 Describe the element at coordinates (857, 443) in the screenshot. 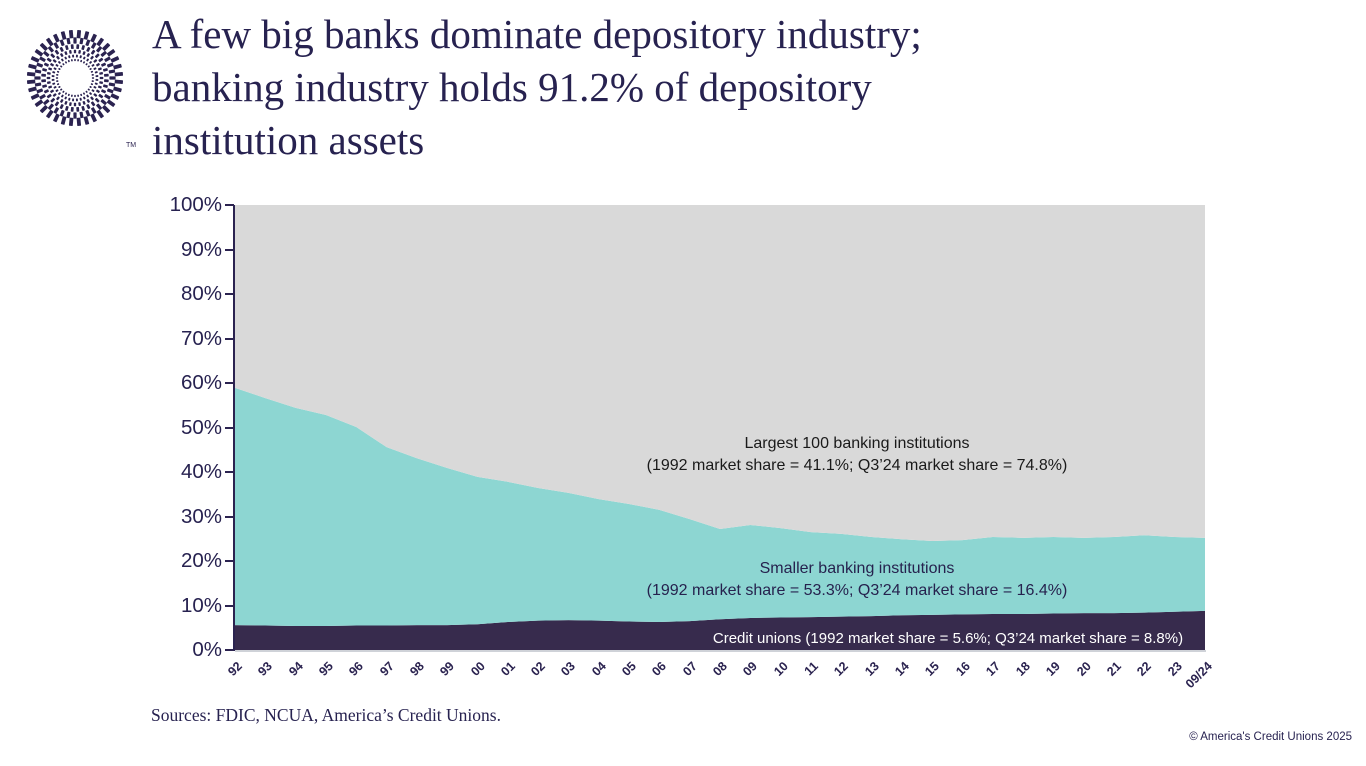

I see `annotation-line: Largest 100 banking institutions` at that location.